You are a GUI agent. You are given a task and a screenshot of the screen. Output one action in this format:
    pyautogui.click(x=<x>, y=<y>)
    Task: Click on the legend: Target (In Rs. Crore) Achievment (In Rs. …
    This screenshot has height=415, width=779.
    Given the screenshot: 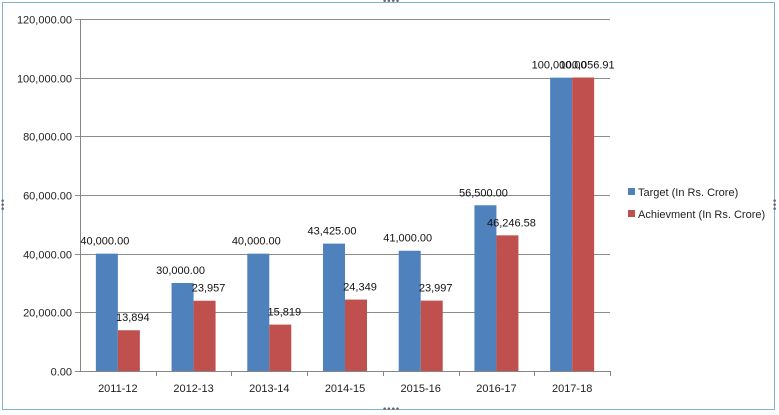 What is the action you would take?
    pyautogui.click(x=696, y=204)
    